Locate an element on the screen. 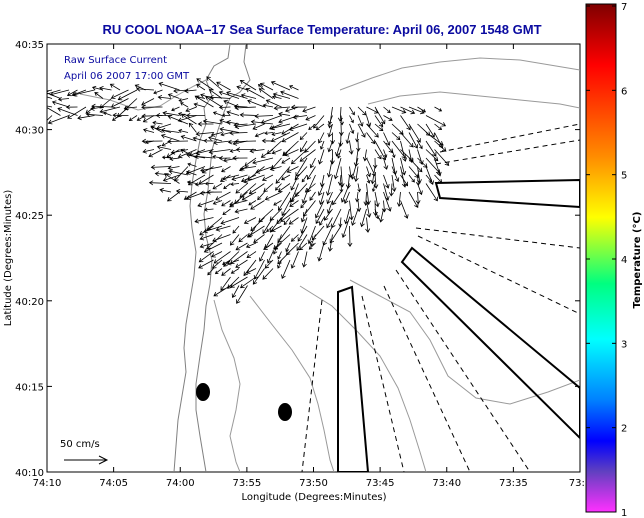  colorbar-tick-label: 4 is located at coordinates (624, 260).